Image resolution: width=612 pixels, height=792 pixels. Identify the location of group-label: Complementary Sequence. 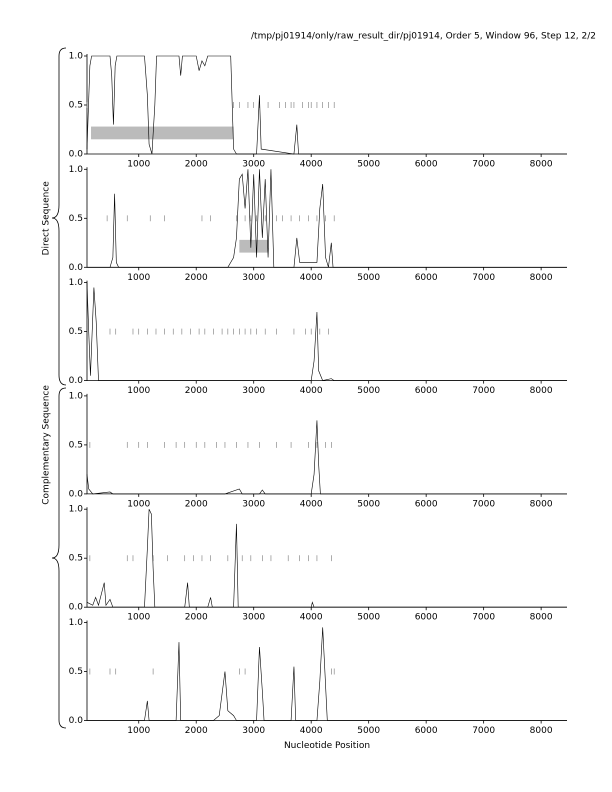
(47, 445).